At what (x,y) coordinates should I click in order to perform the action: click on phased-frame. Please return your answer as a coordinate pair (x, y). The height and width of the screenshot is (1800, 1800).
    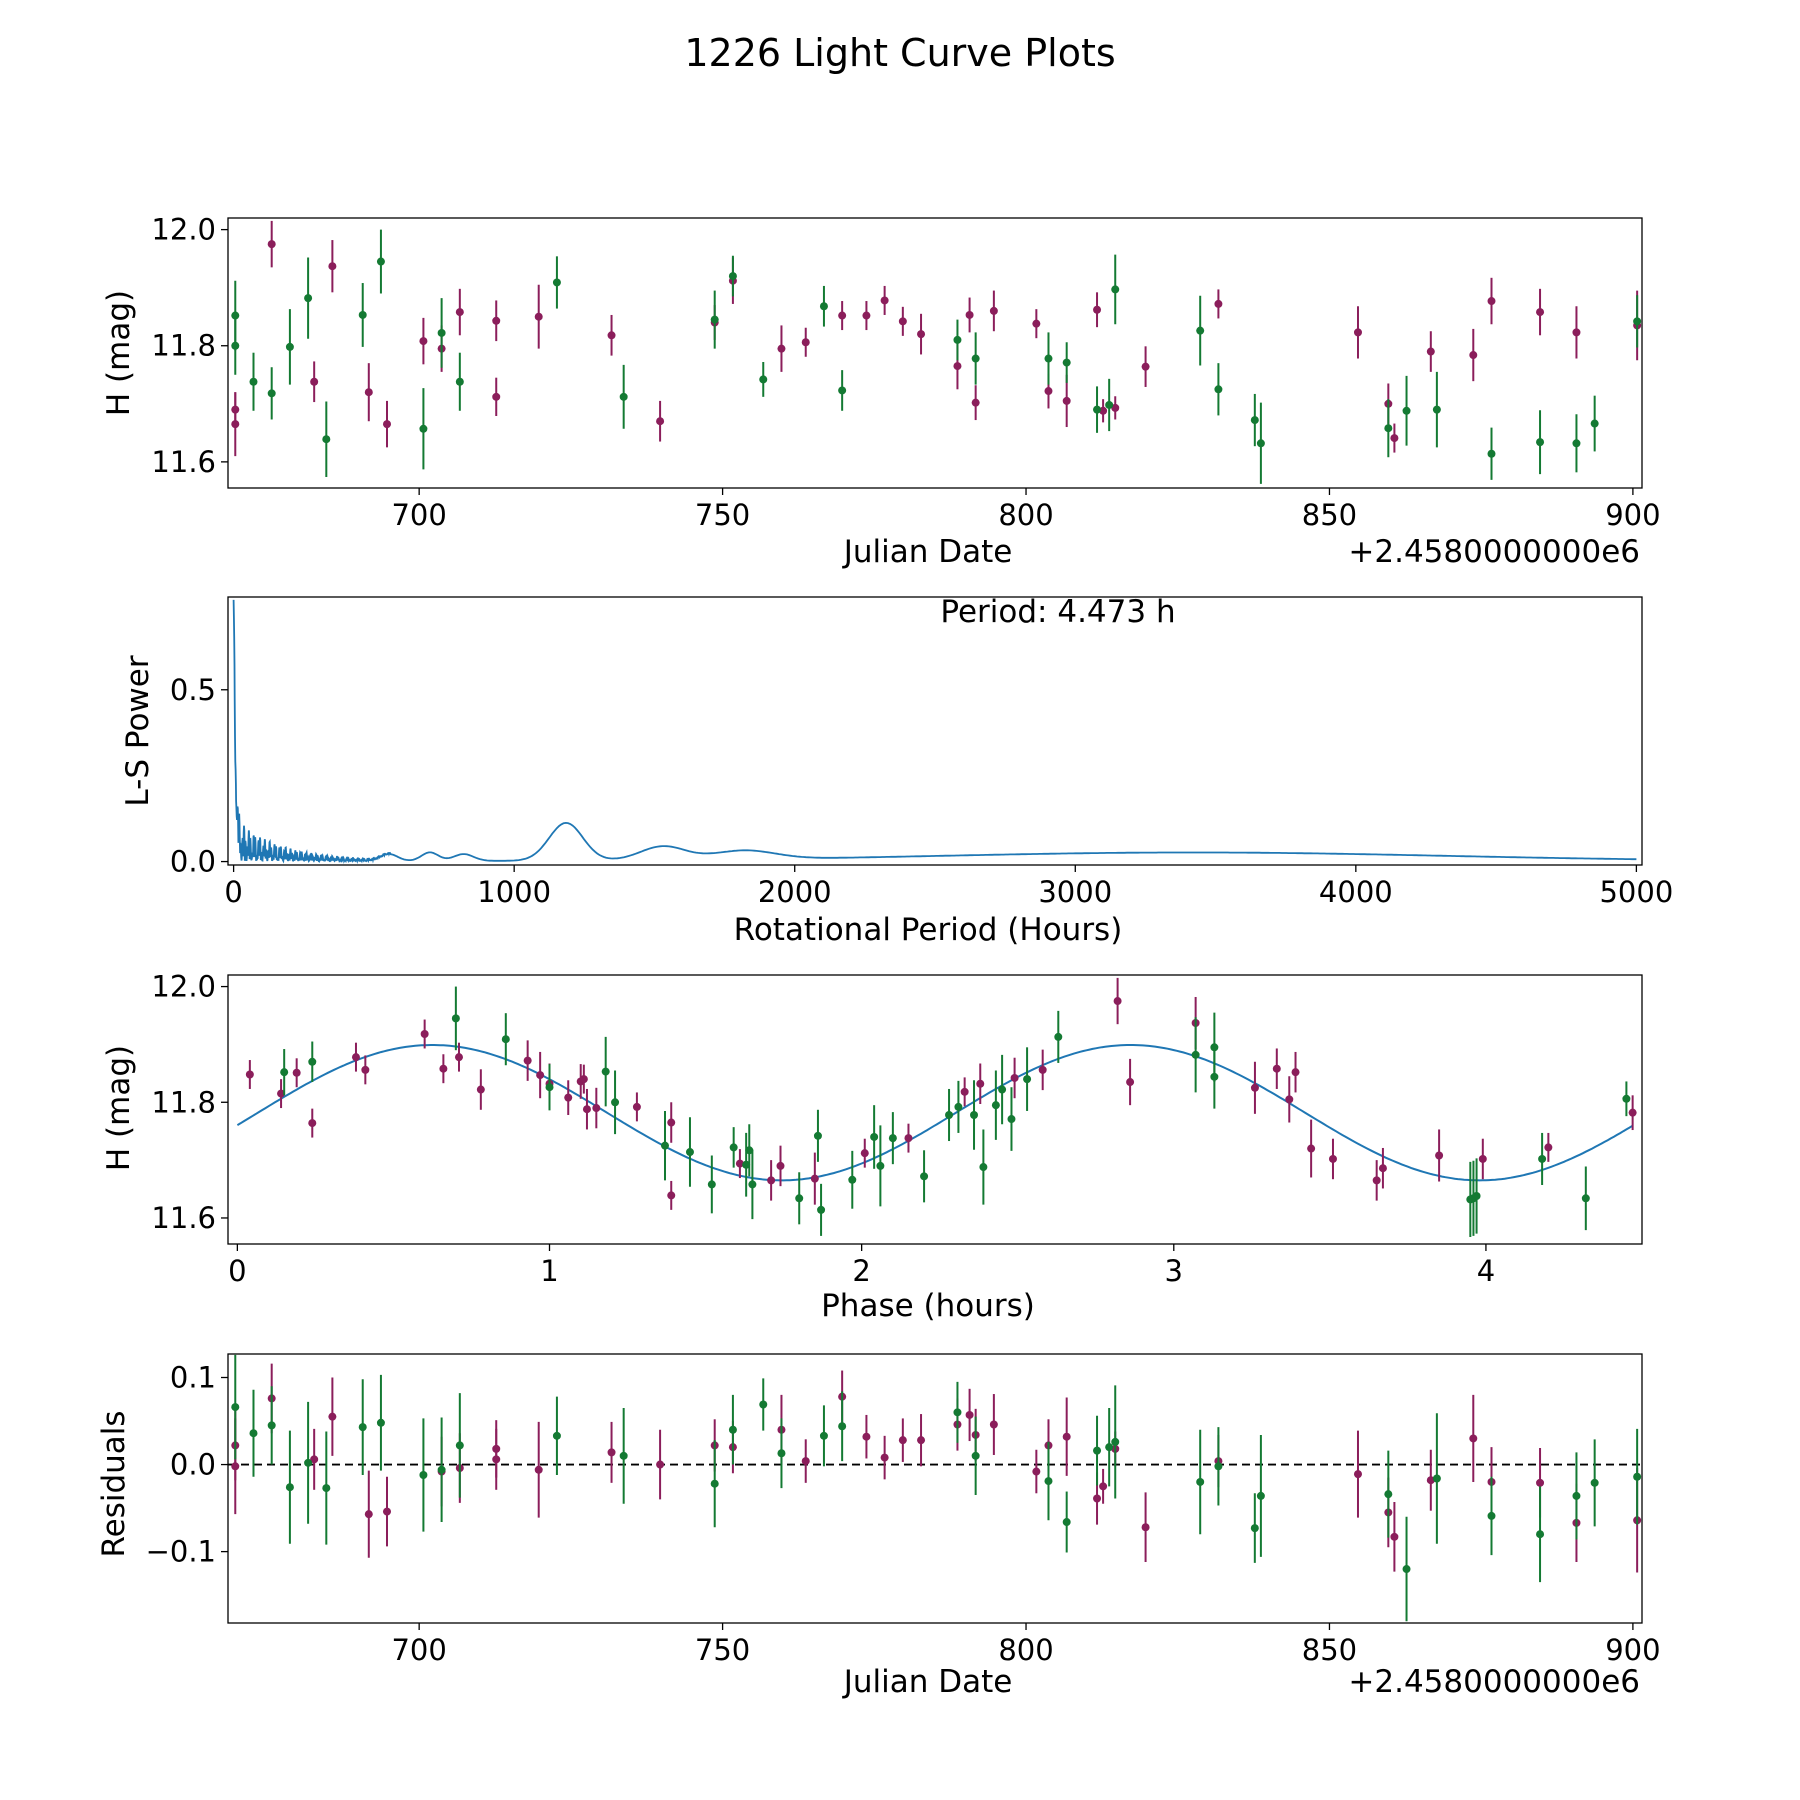
    Looking at the image, I should click on (935, 1109).